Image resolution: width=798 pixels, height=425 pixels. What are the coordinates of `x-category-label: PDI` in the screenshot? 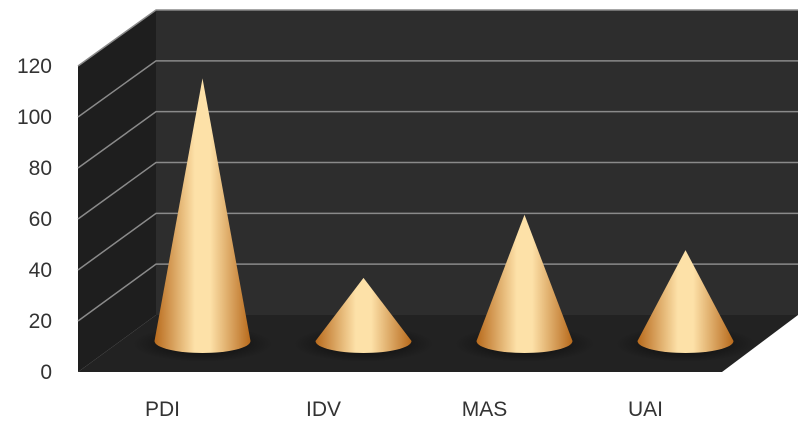 It's located at (162, 409).